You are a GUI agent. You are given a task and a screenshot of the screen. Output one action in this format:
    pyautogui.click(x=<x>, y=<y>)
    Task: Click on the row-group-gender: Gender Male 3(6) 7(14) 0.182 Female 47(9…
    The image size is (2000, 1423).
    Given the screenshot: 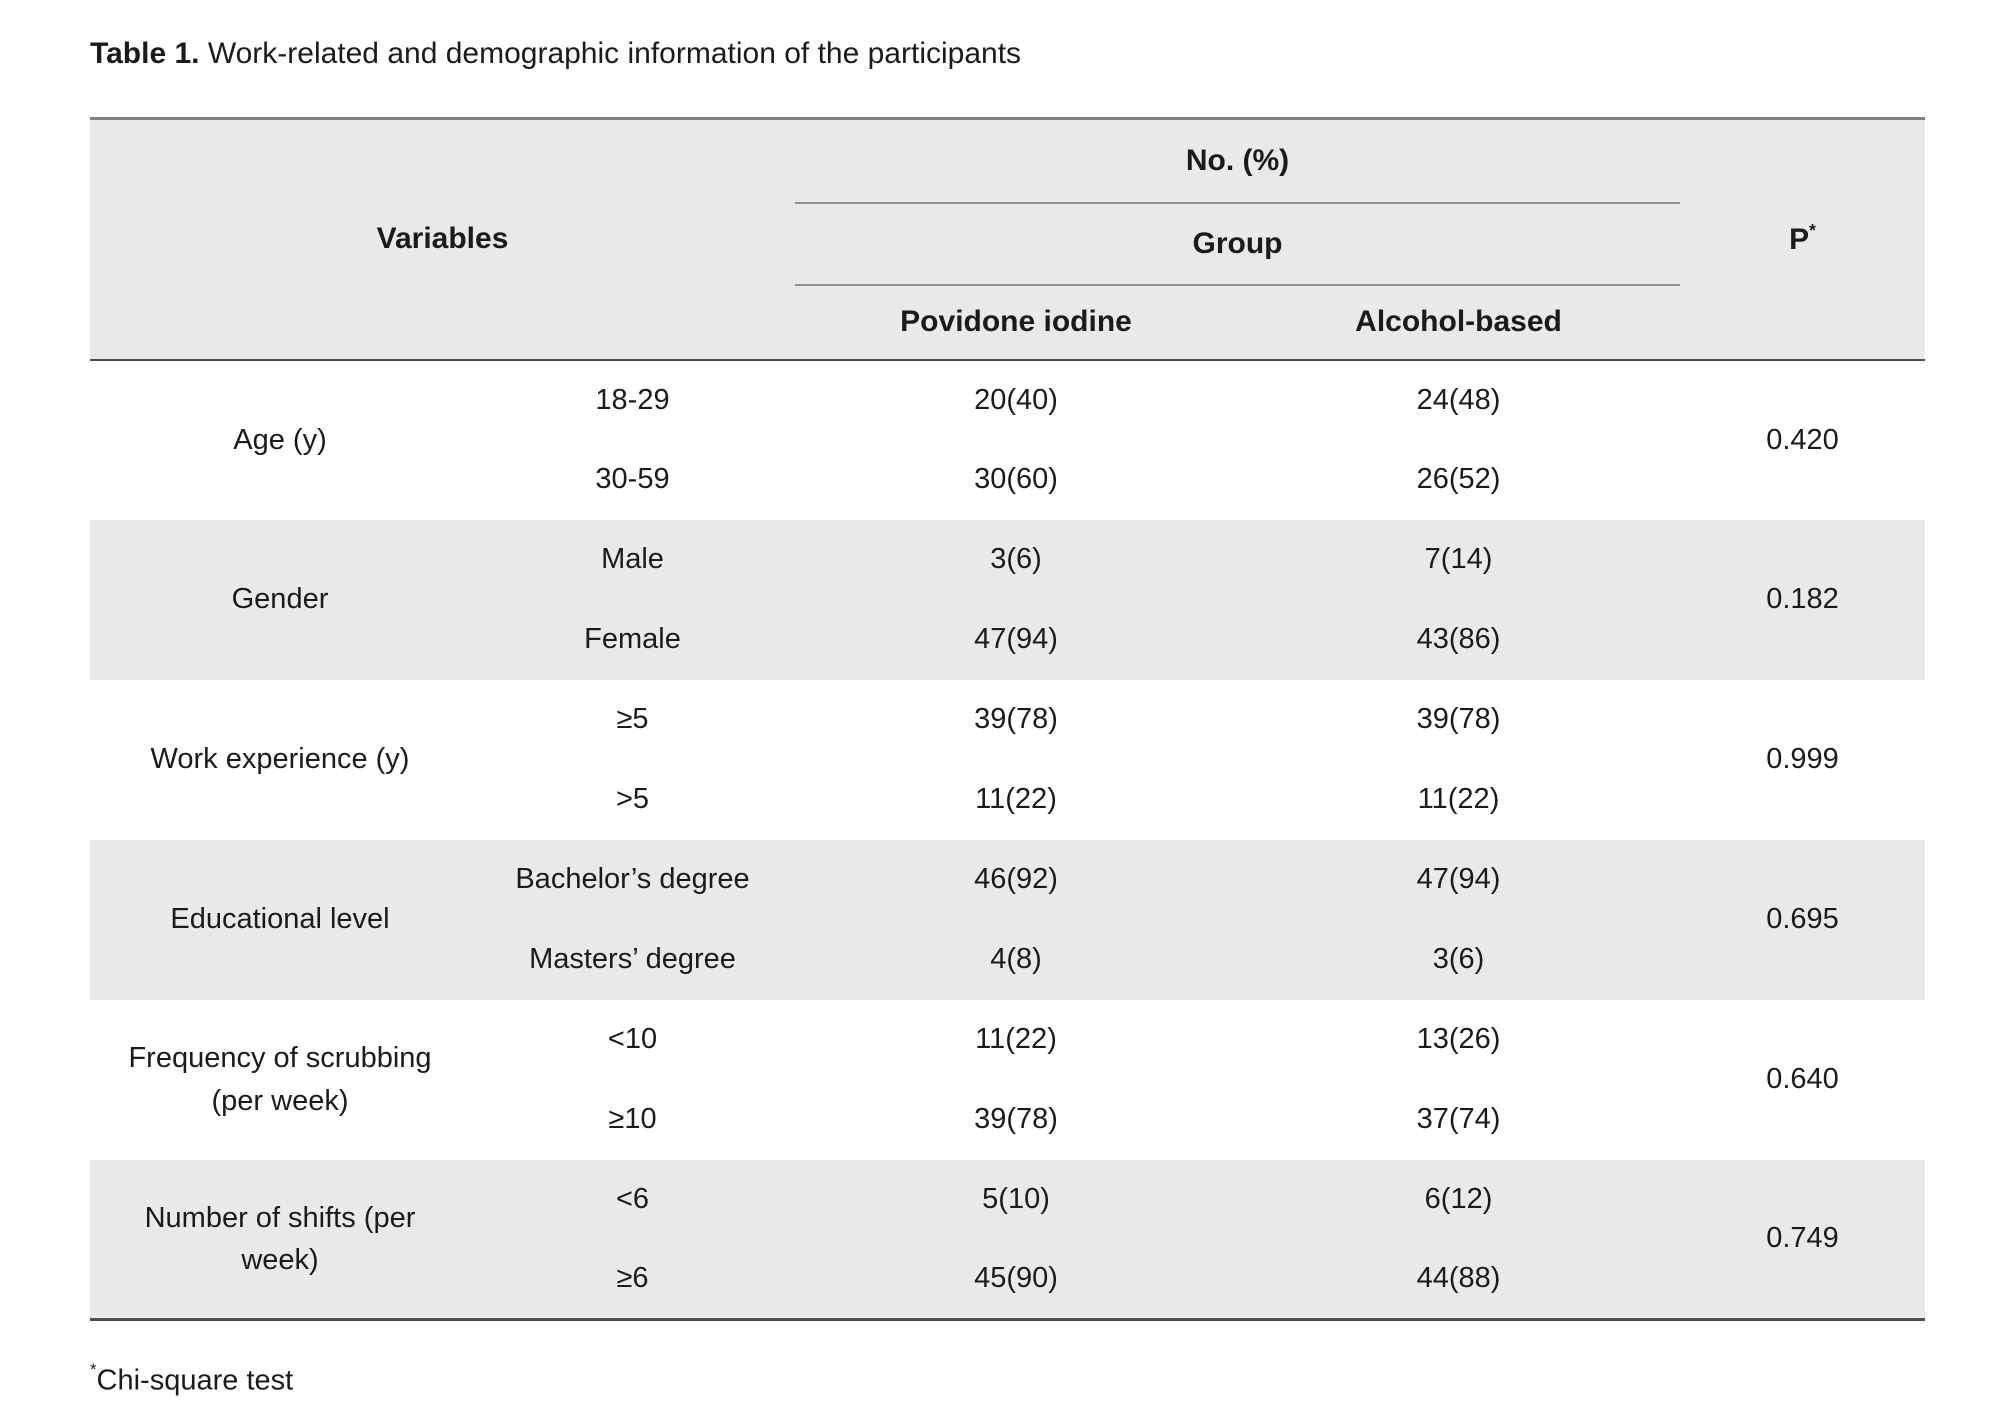 What is the action you would take?
    pyautogui.click(x=1008, y=599)
    